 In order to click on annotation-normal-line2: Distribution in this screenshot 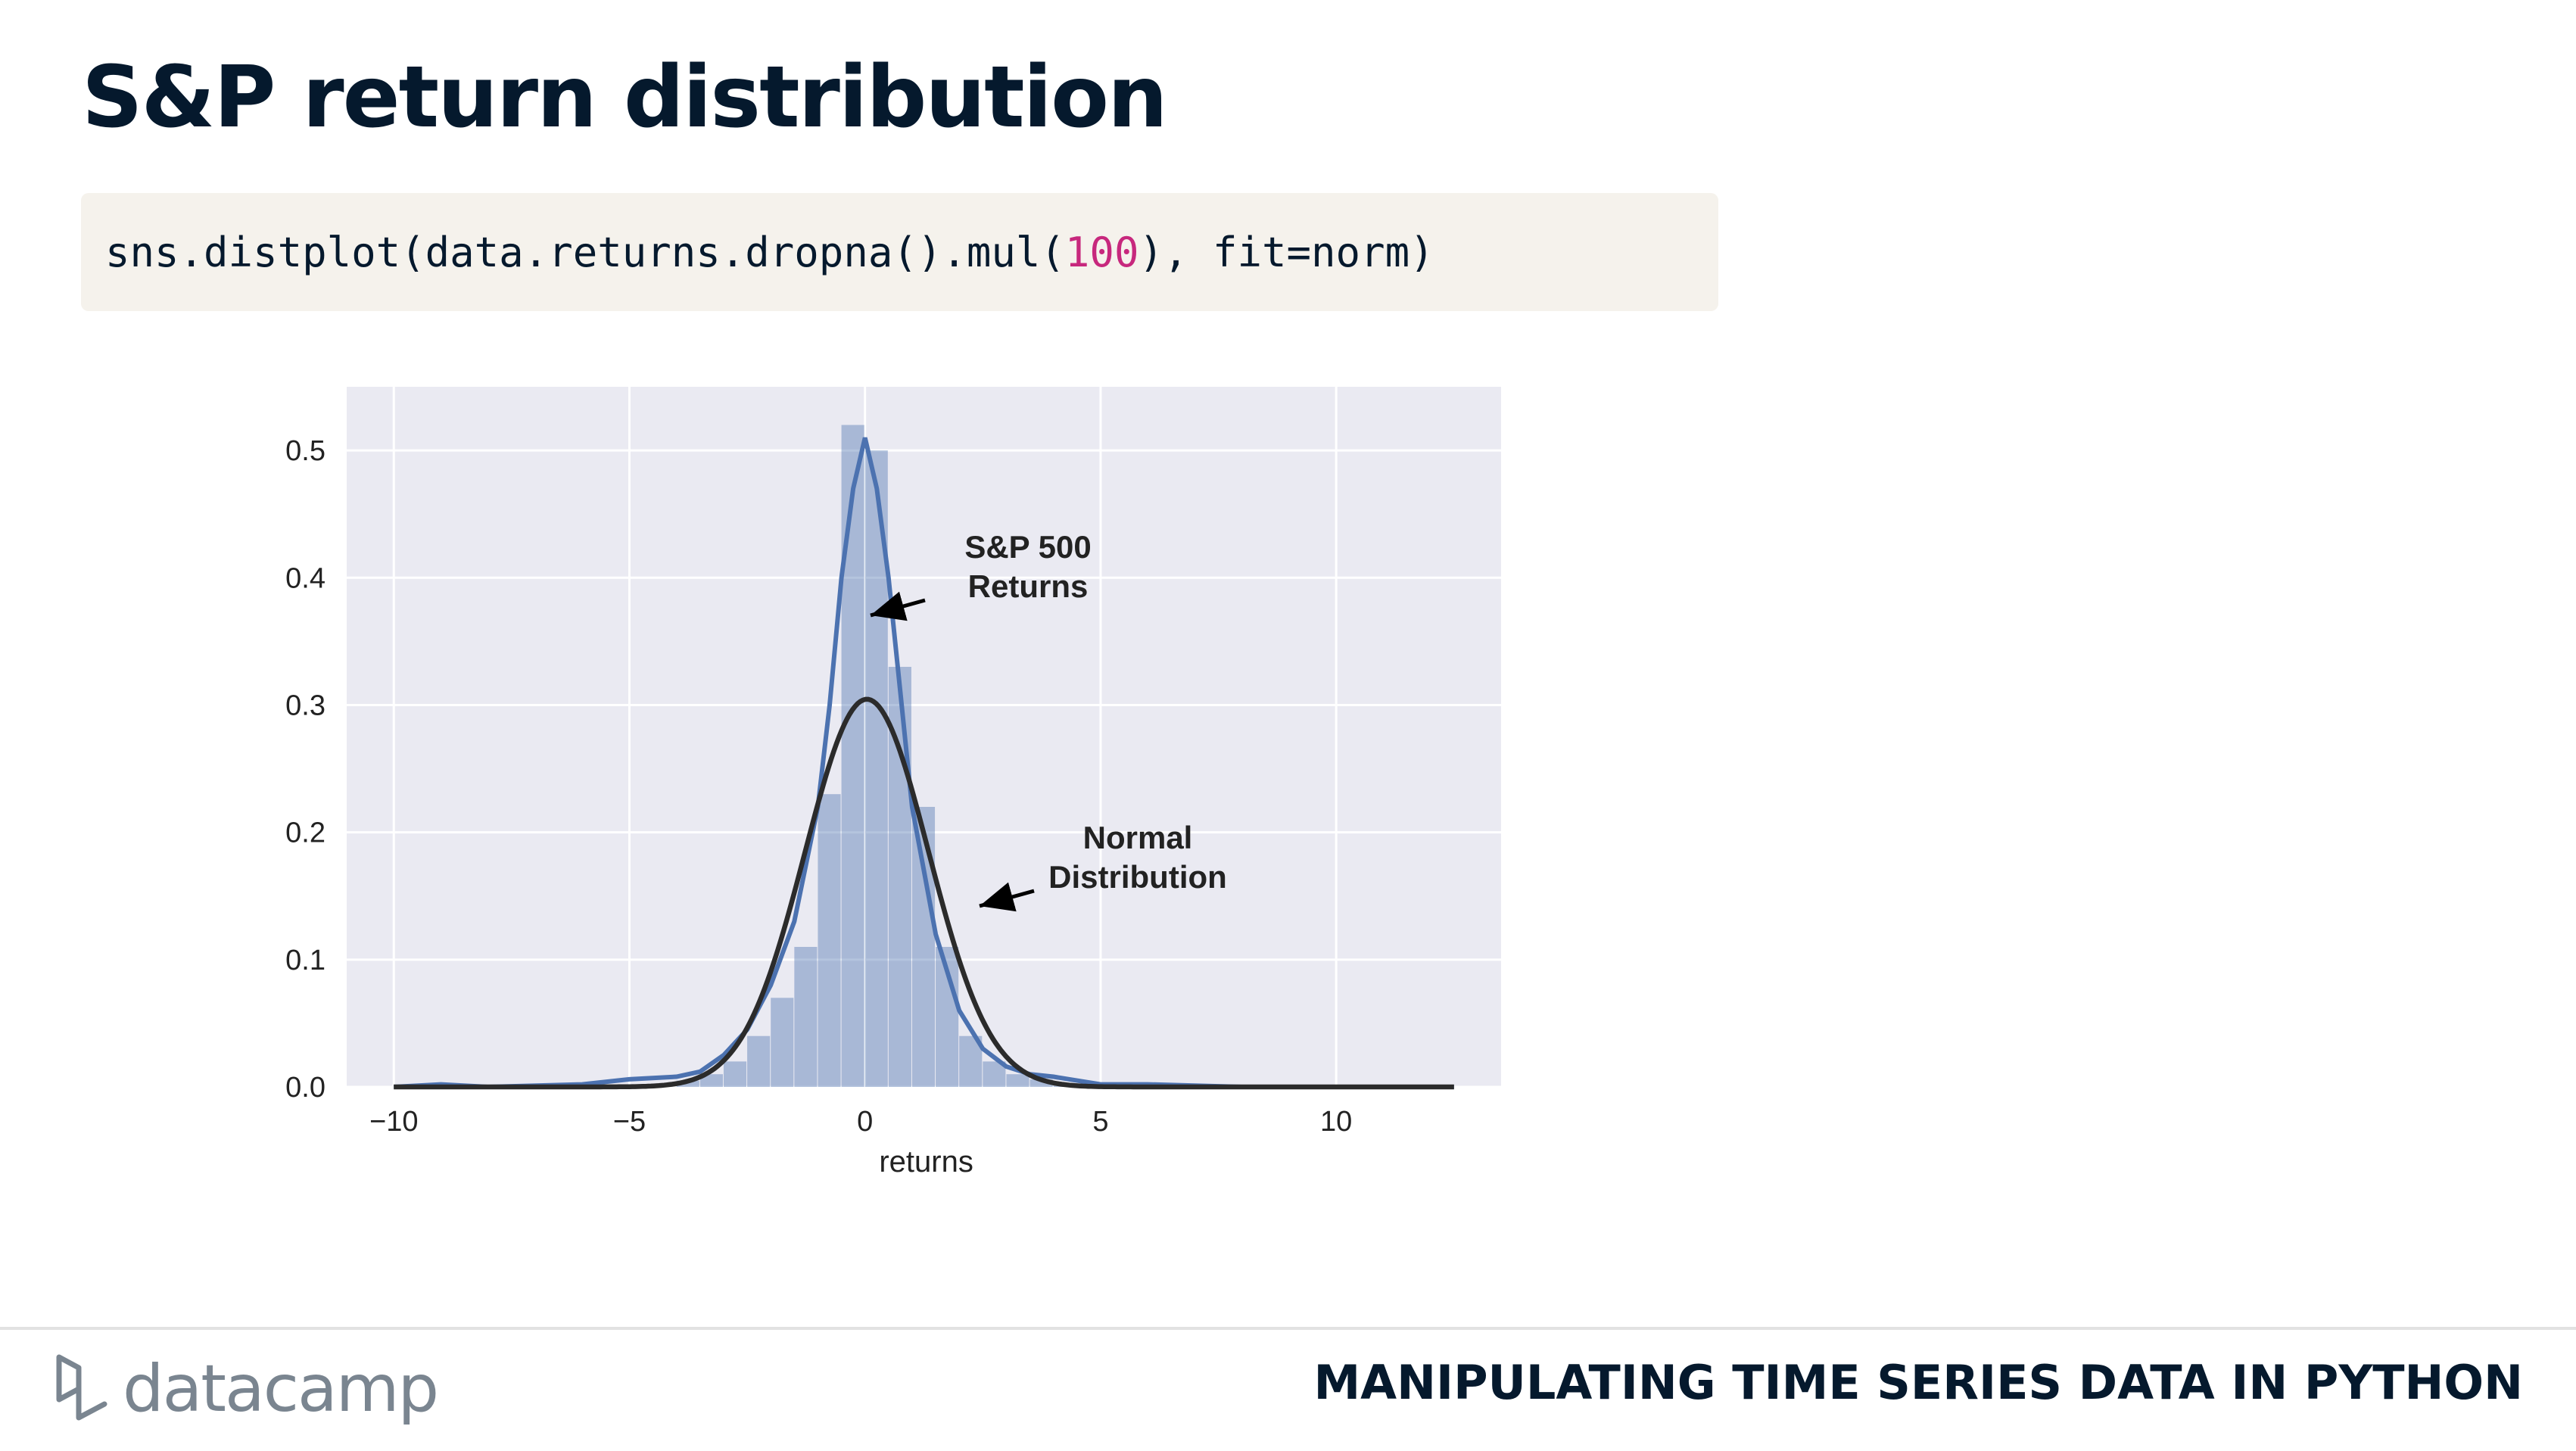, I will do `click(1137, 877)`.